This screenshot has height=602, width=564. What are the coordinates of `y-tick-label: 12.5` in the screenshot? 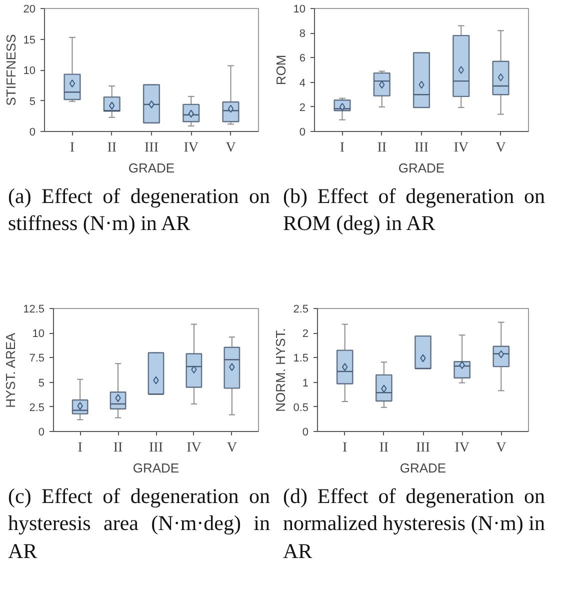 It's located at (34, 310).